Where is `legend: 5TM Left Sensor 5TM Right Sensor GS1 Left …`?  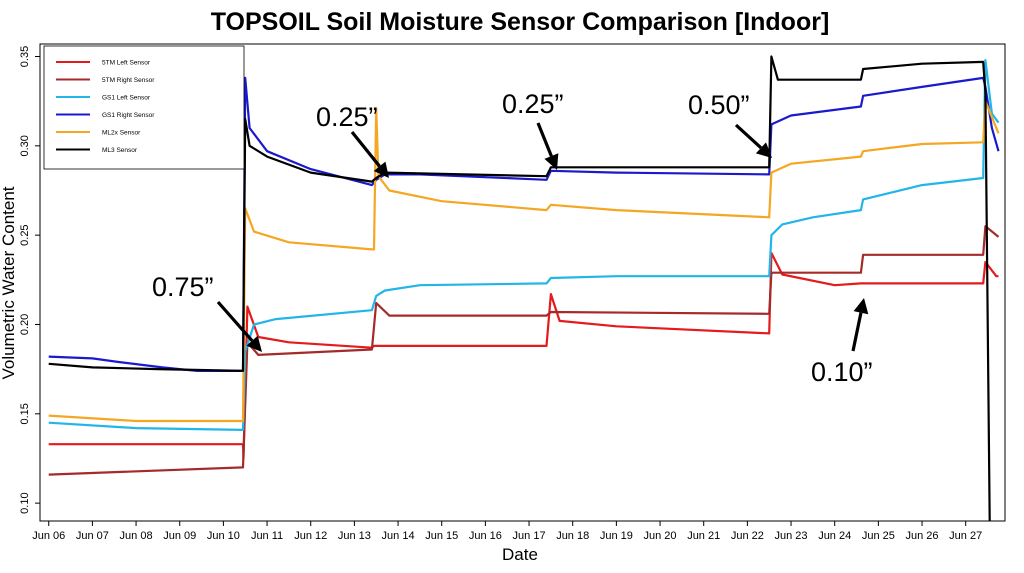
legend: 5TM Left Sensor 5TM Right Sensor GS1 Left … is located at coordinates (144, 107).